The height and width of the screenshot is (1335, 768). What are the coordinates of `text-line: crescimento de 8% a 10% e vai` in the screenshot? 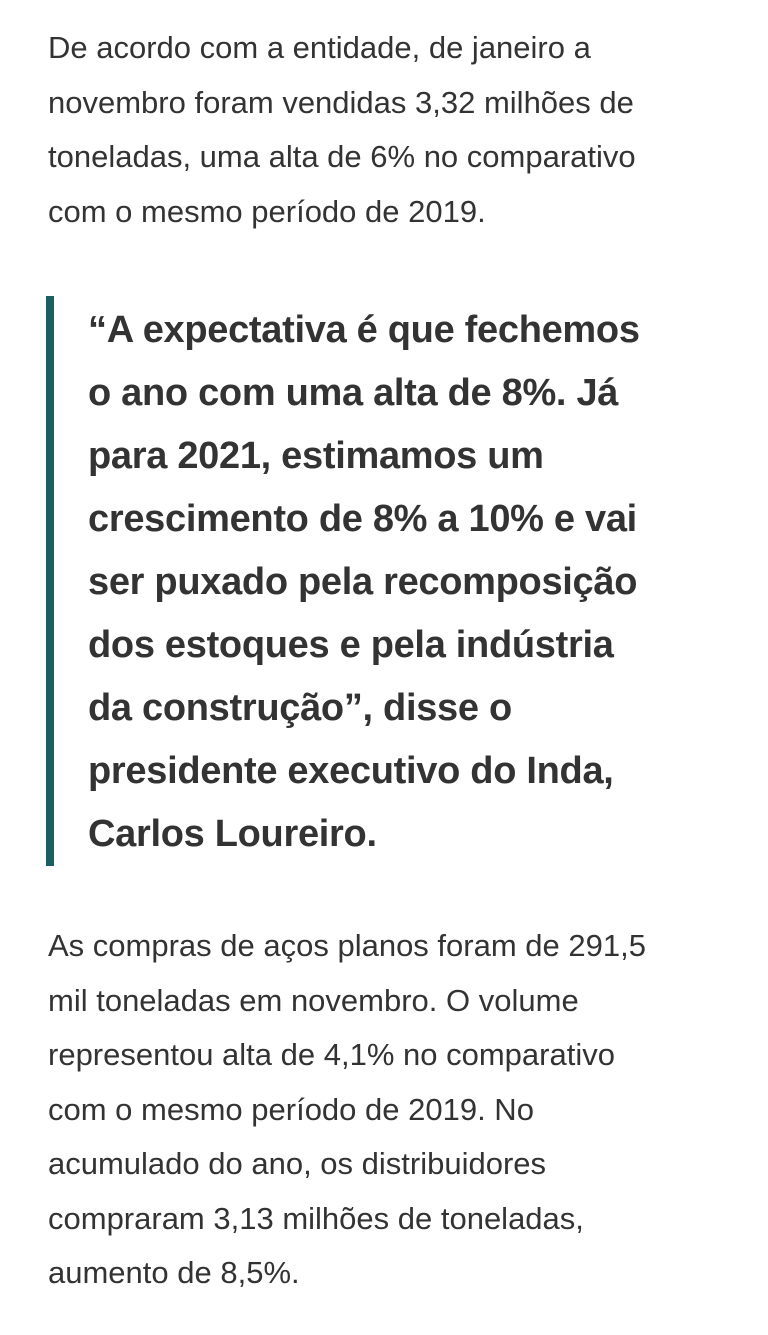 It's located at (362, 519).